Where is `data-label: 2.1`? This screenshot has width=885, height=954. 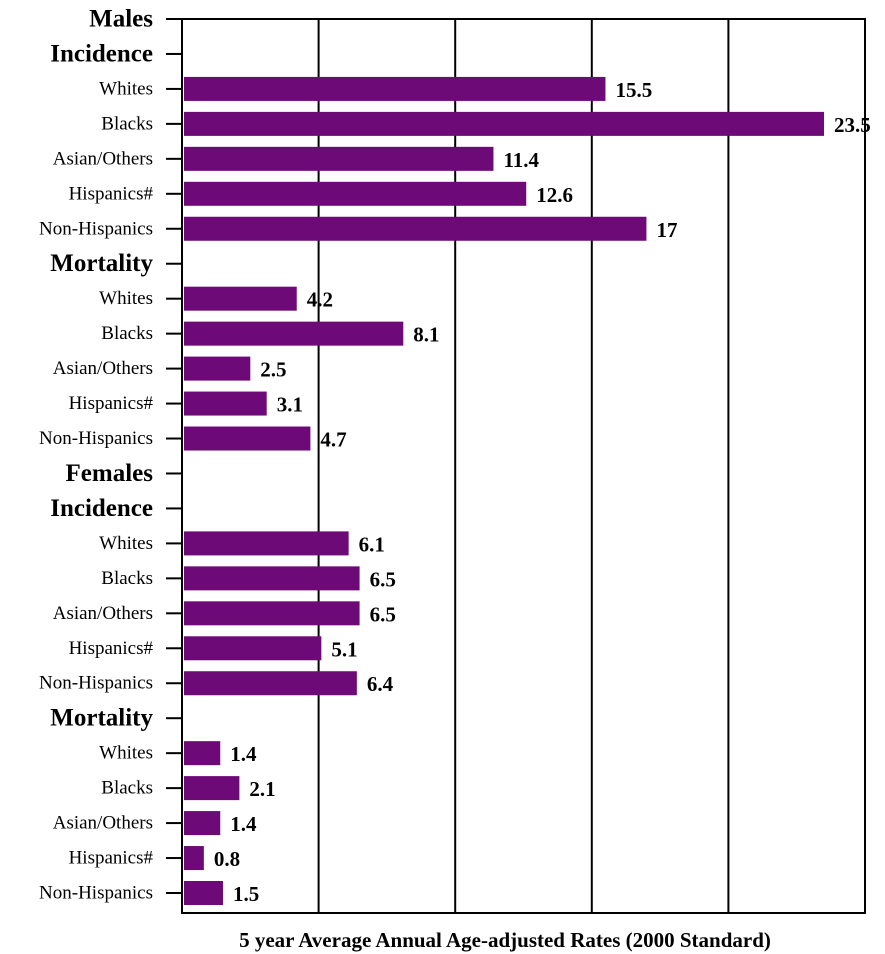 data-label: 2.1 is located at coordinates (262, 789).